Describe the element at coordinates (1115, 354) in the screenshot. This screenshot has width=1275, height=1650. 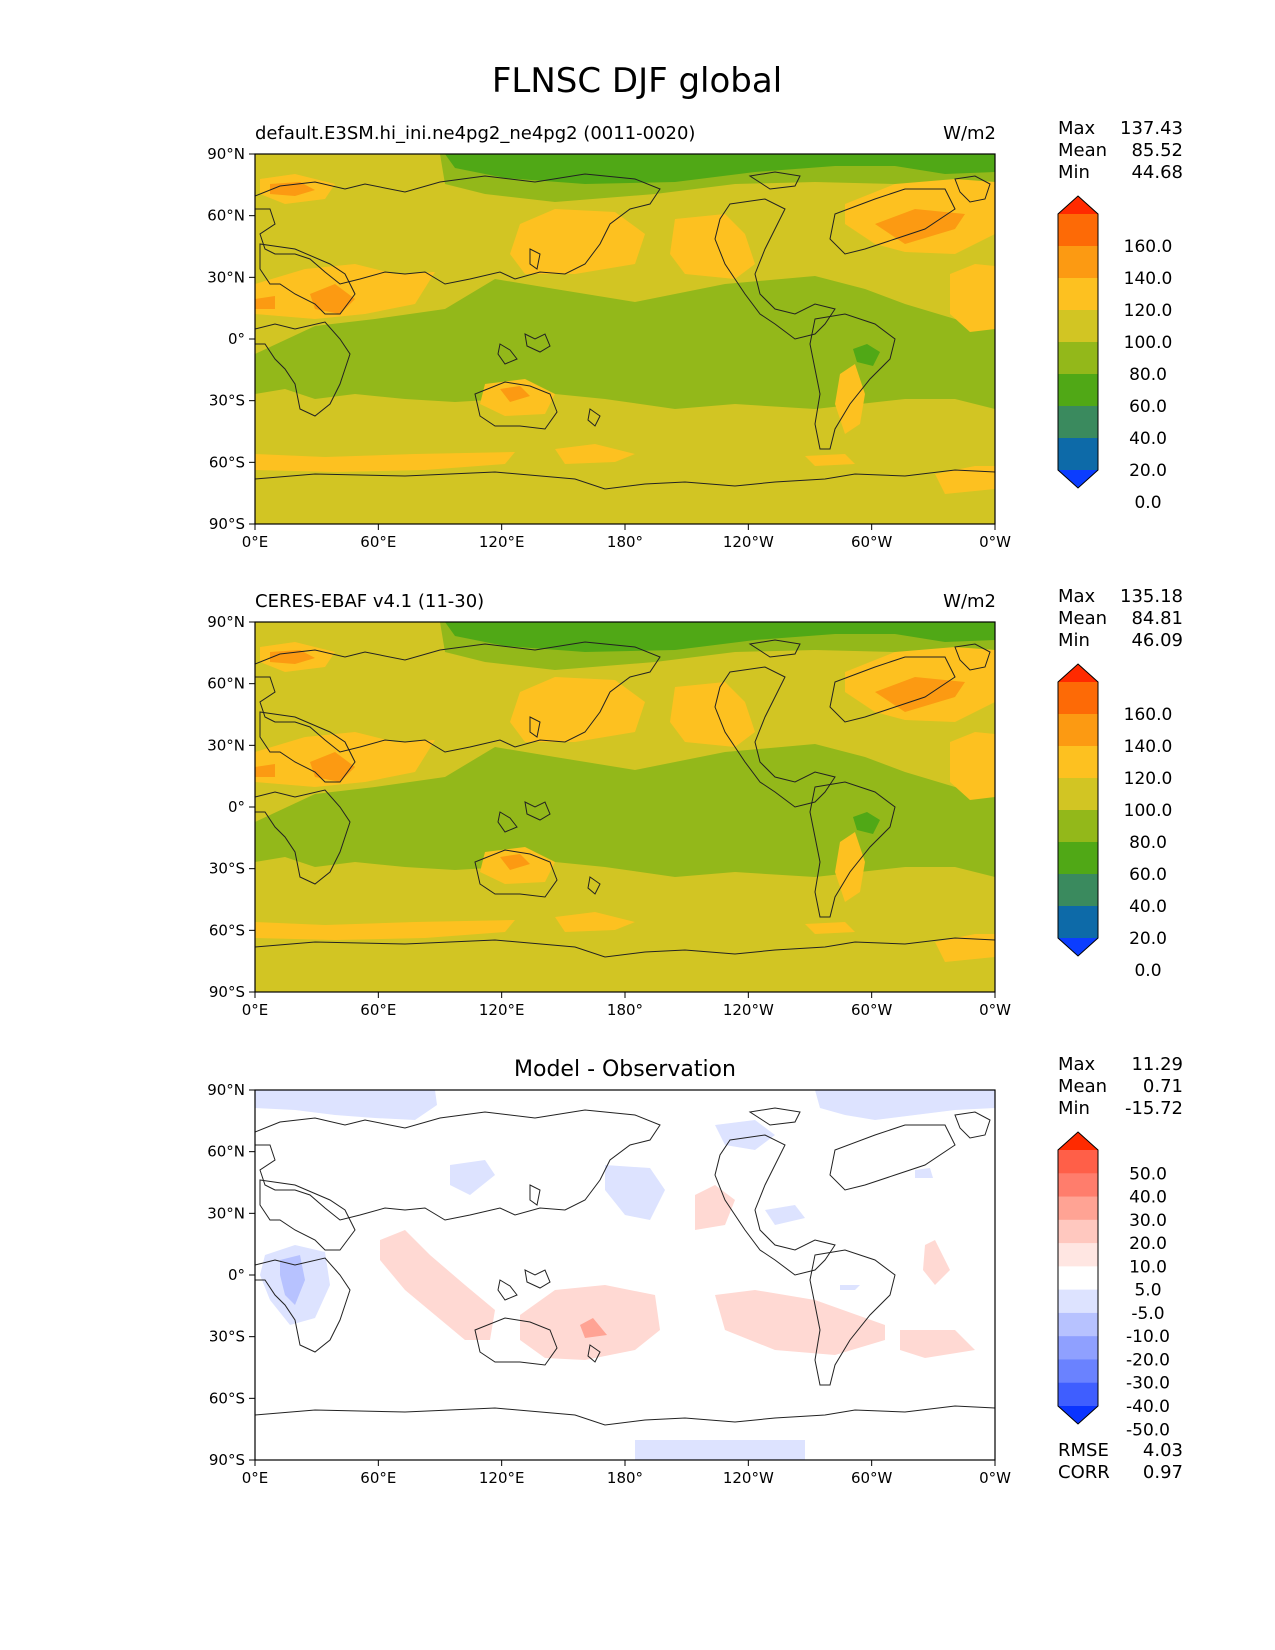
I see `colorbar-model: 160.0 140.0 120.0 100.0 80.0 60.0 40.0 20.0 0.0` at that location.